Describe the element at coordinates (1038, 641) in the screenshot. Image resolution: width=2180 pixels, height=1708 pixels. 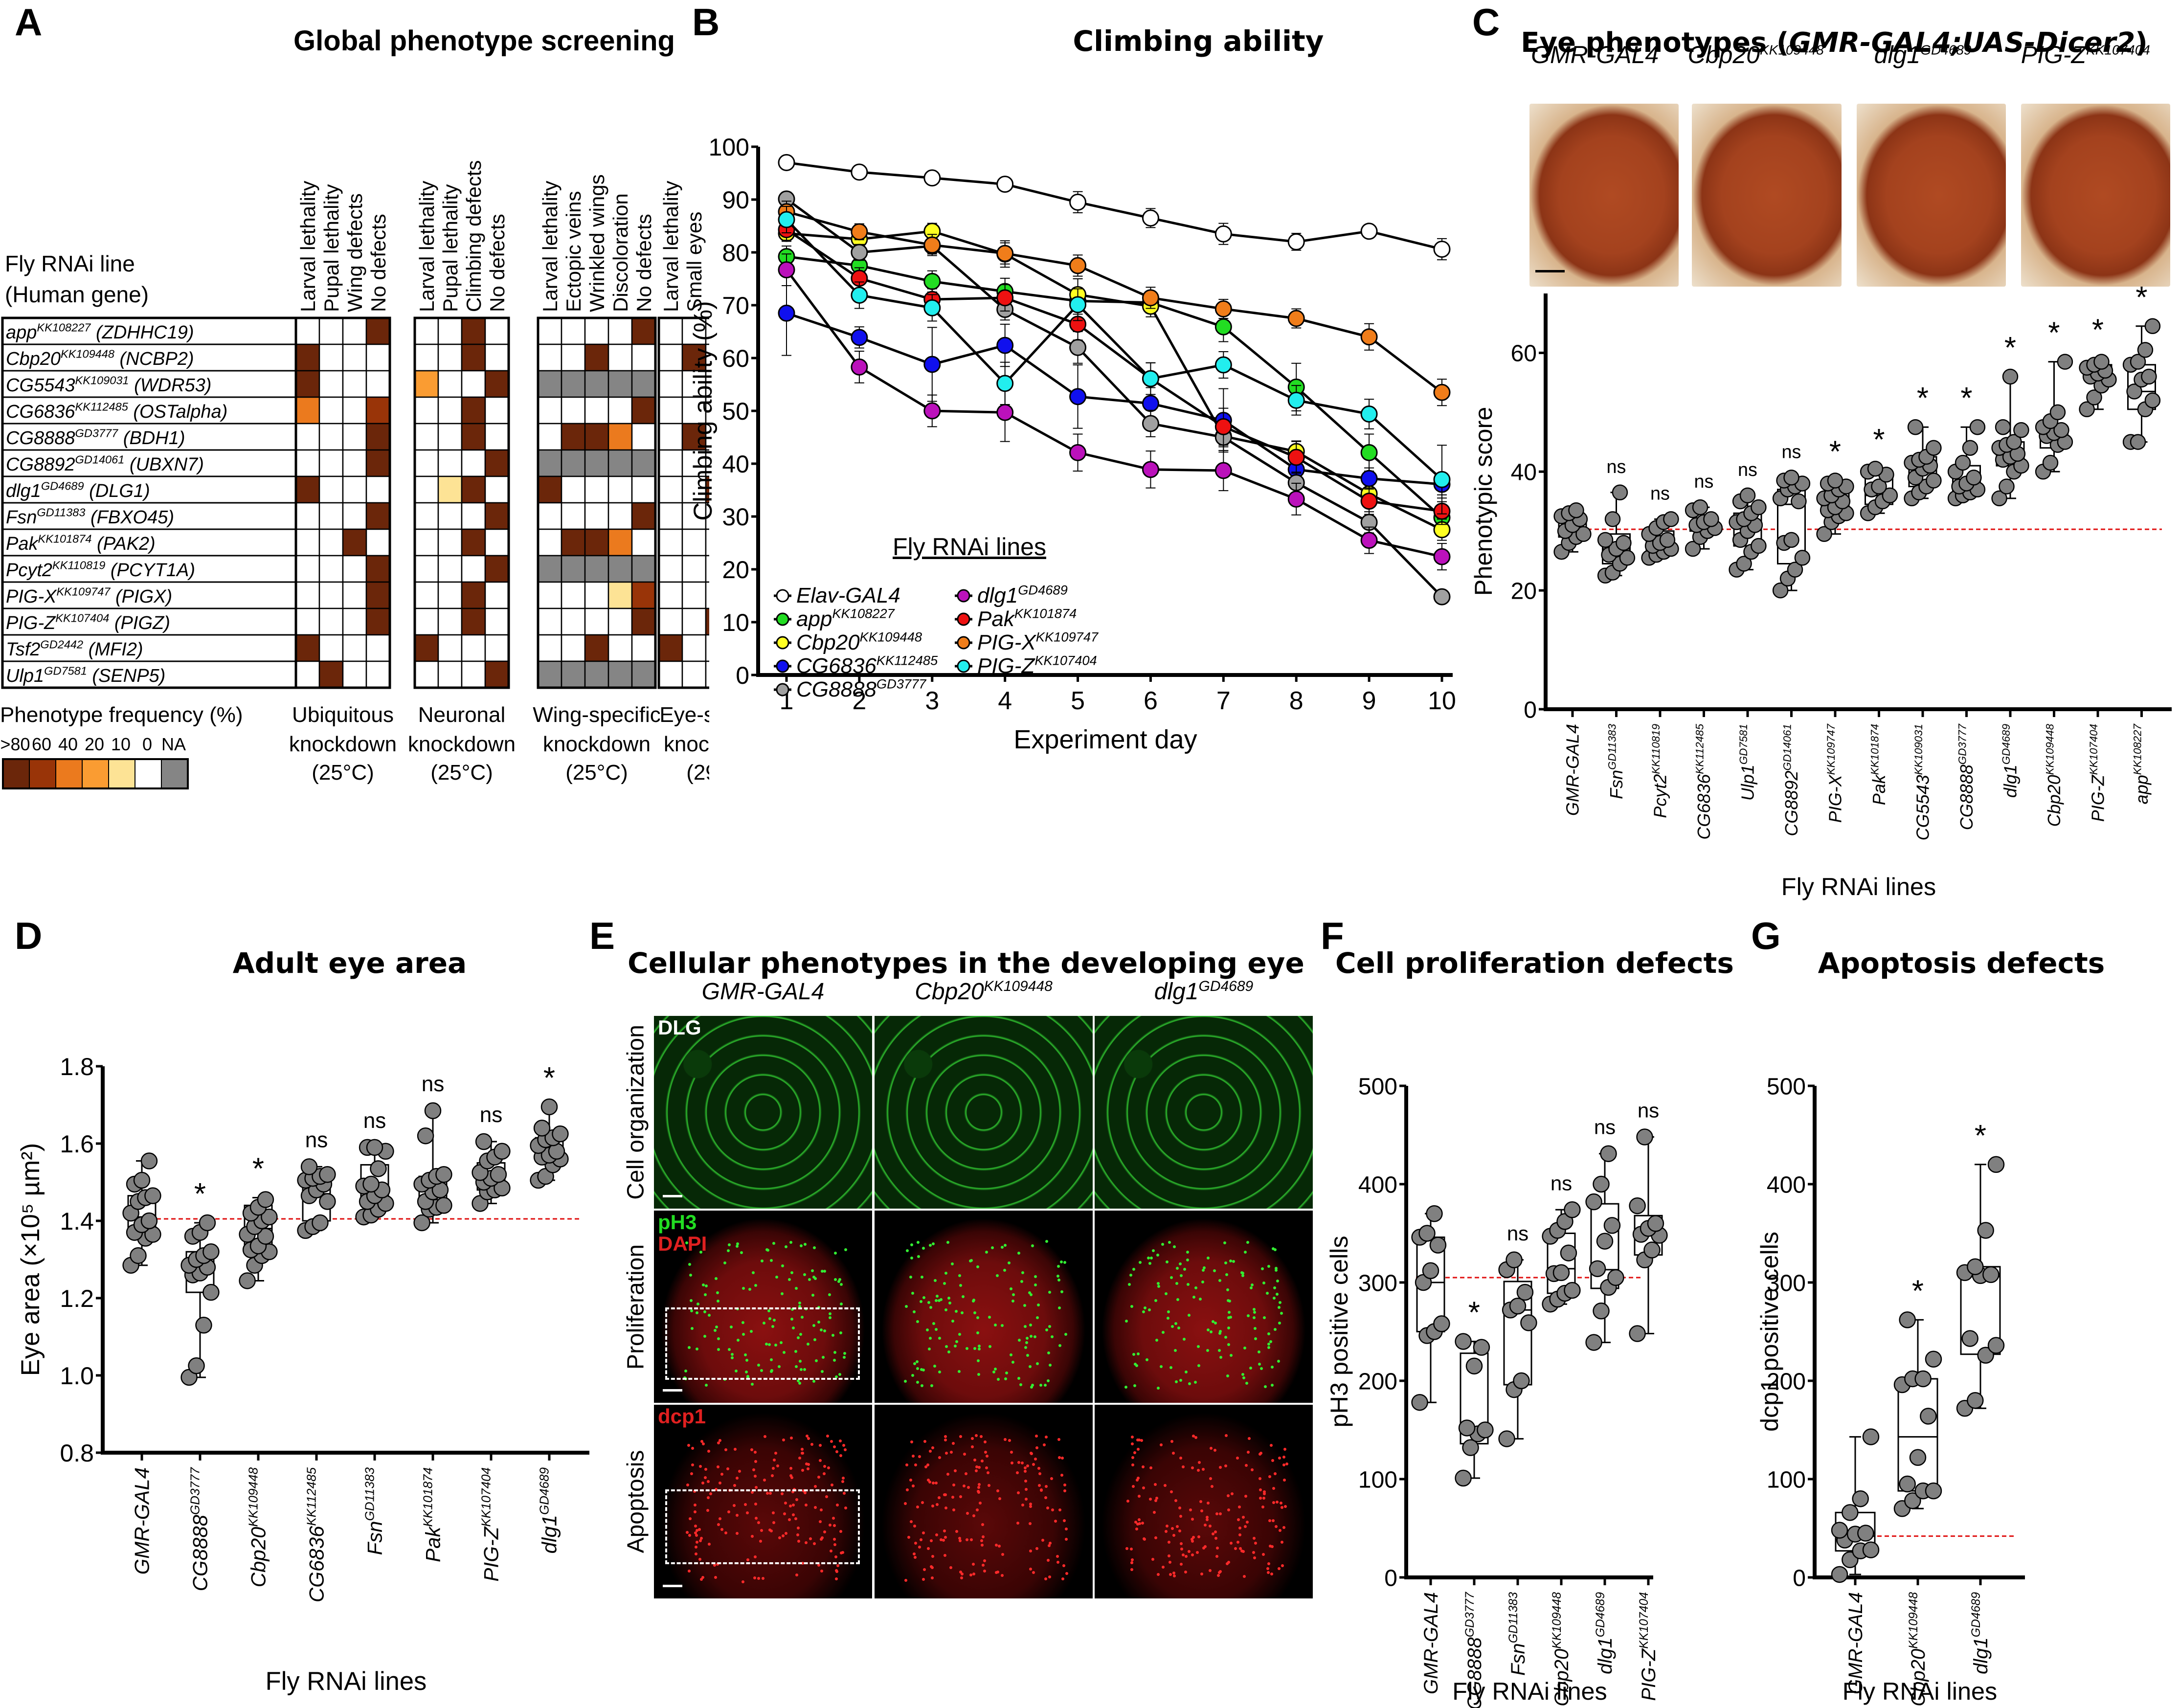
I see `legend-entry: PIG-XKK109747` at that location.